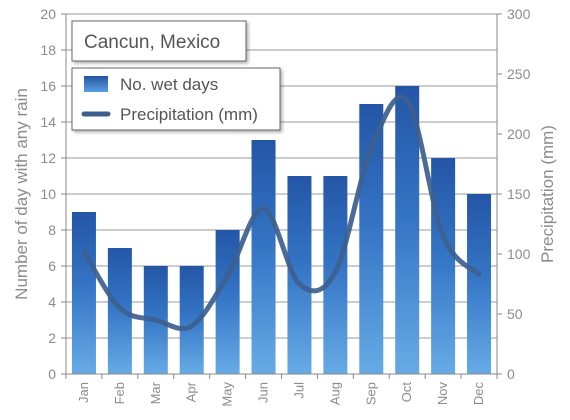 This screenshot has width=570, height=420. What do you see at coordinates (515, 314) in the screenshot?
I see `y2-tick-label: 50` at bounding box center [515, 314].